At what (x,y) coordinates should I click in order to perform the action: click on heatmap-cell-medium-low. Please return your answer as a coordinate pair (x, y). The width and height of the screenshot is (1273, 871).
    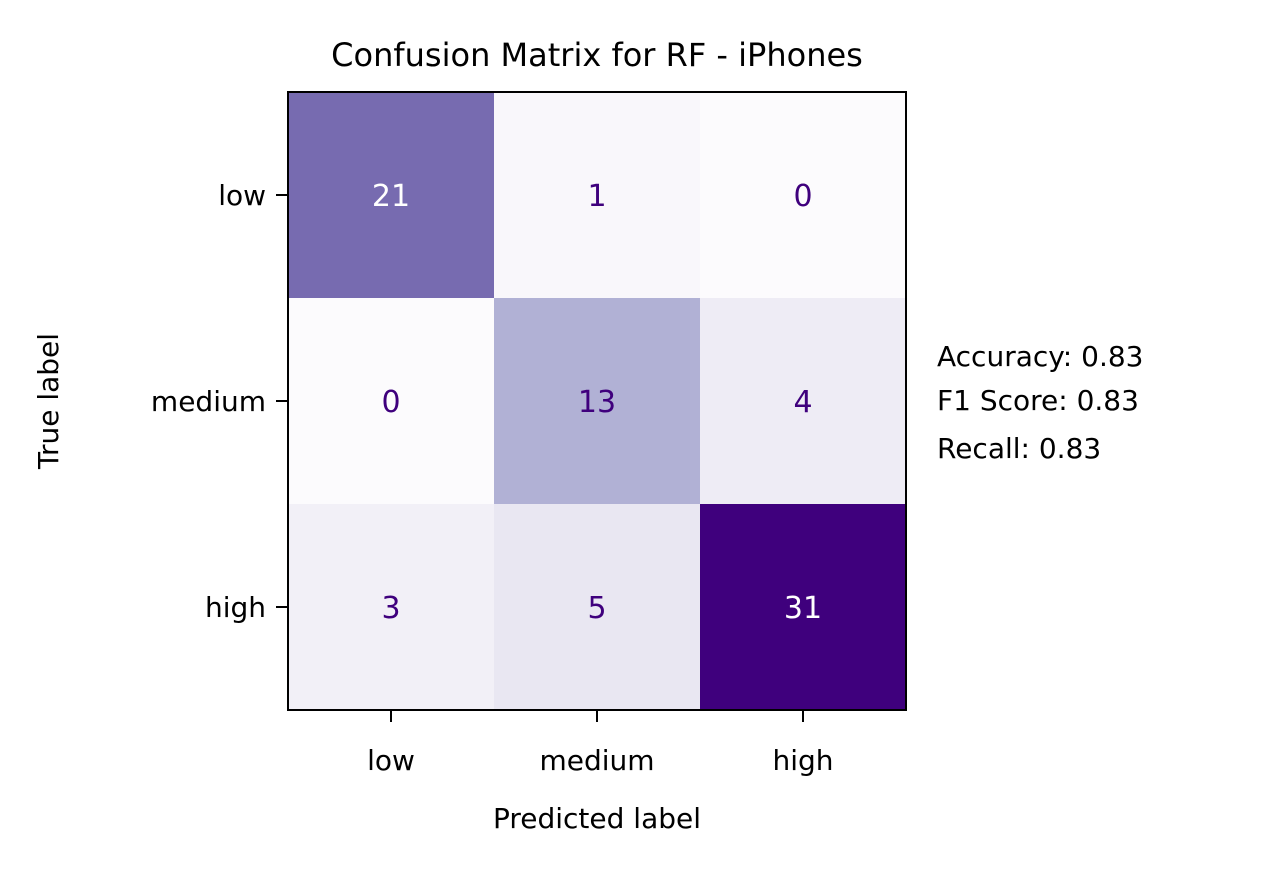
    Looking at the image, I should click on (391, 401).